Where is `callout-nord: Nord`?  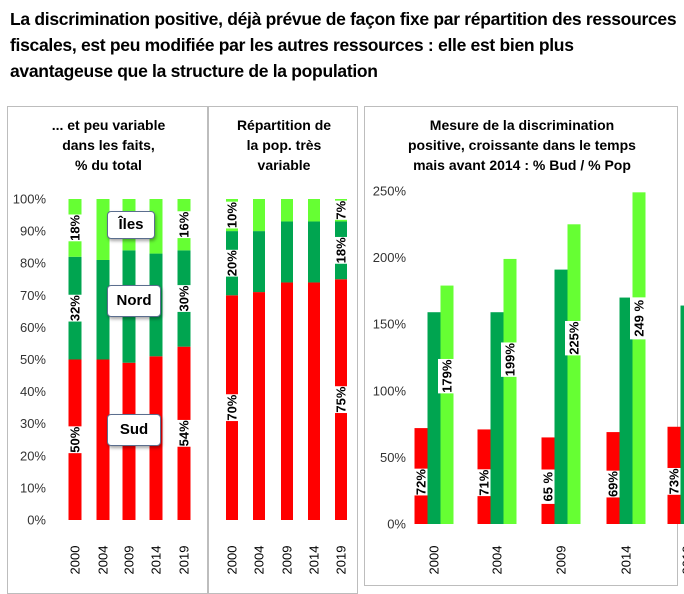 callout-nord: Nord is located at coordinates (134, 301).